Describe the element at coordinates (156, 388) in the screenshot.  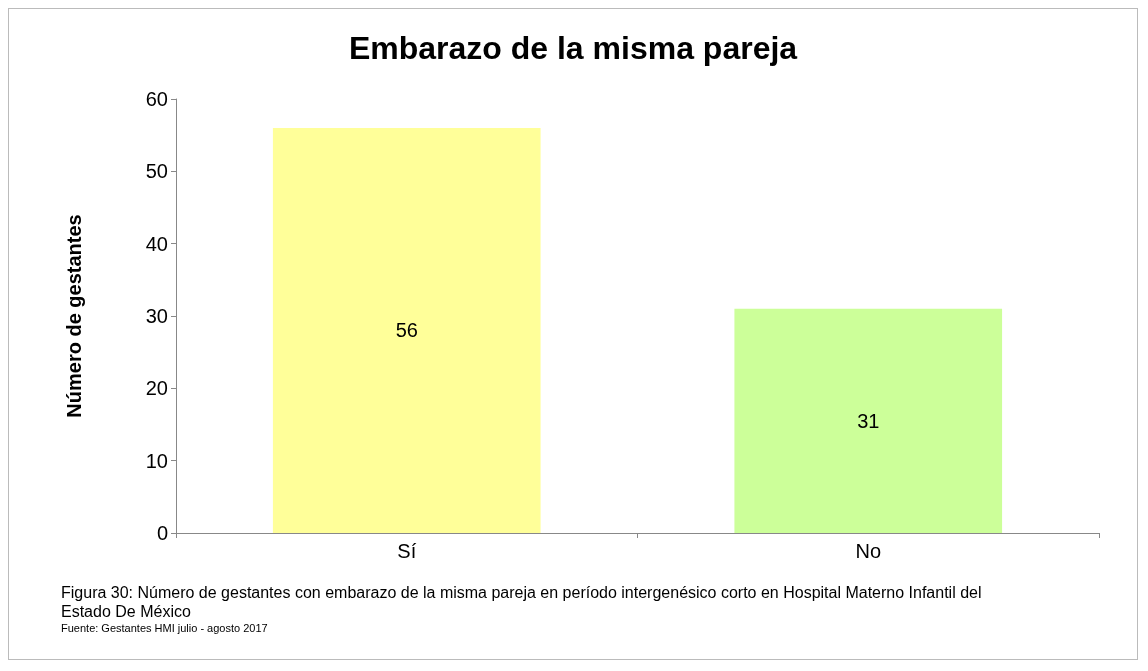
I see `y-tick-label: 20` at that location.